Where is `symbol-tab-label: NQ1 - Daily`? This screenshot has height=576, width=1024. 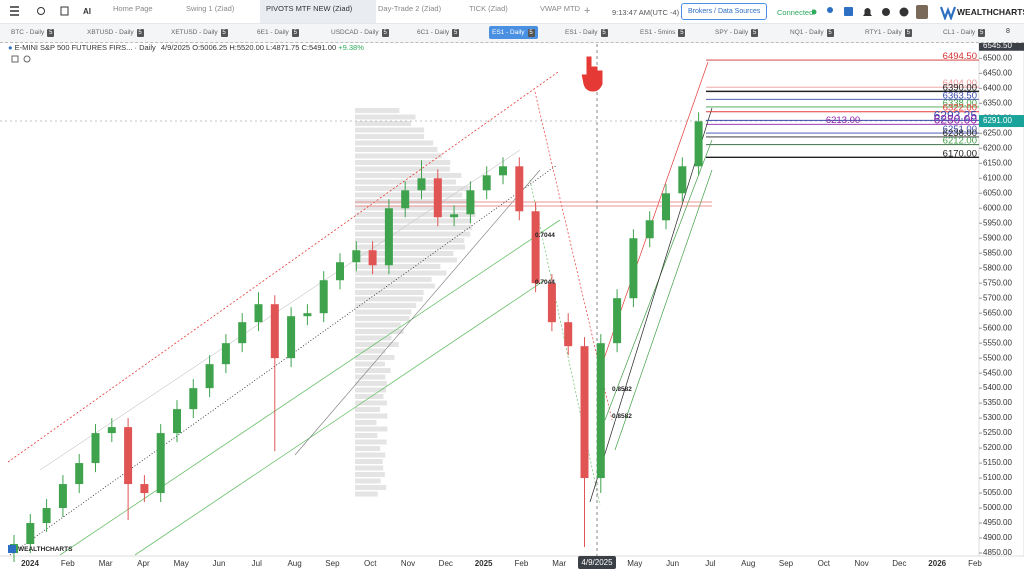 symbol-tab-label: NQ1 - Daily is located at coordinates (807, 32).